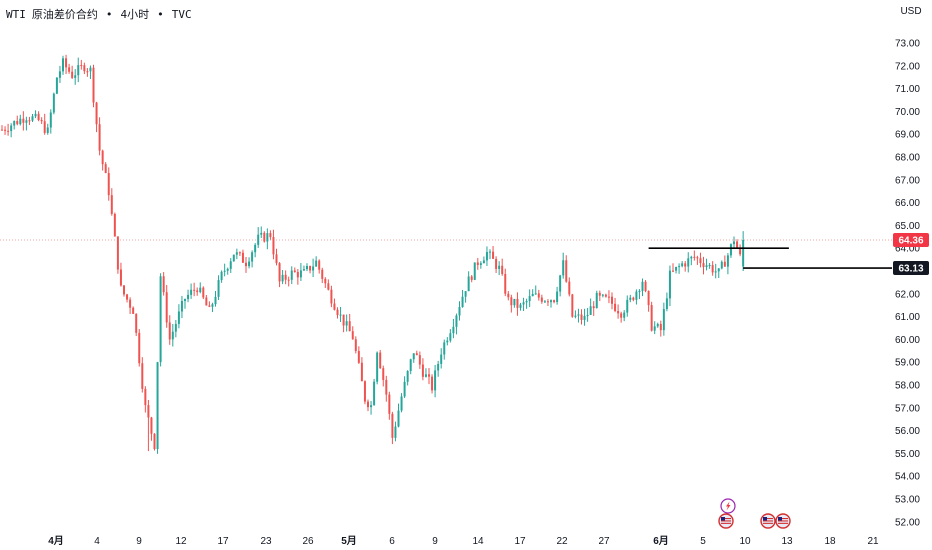 The width and height of the screenshot is (932, 550). What do you see at coordinates (911, 268) in the screenshot?
I see `horizontal-line-price-badge: 63.13` at bounding box center [911, 268].